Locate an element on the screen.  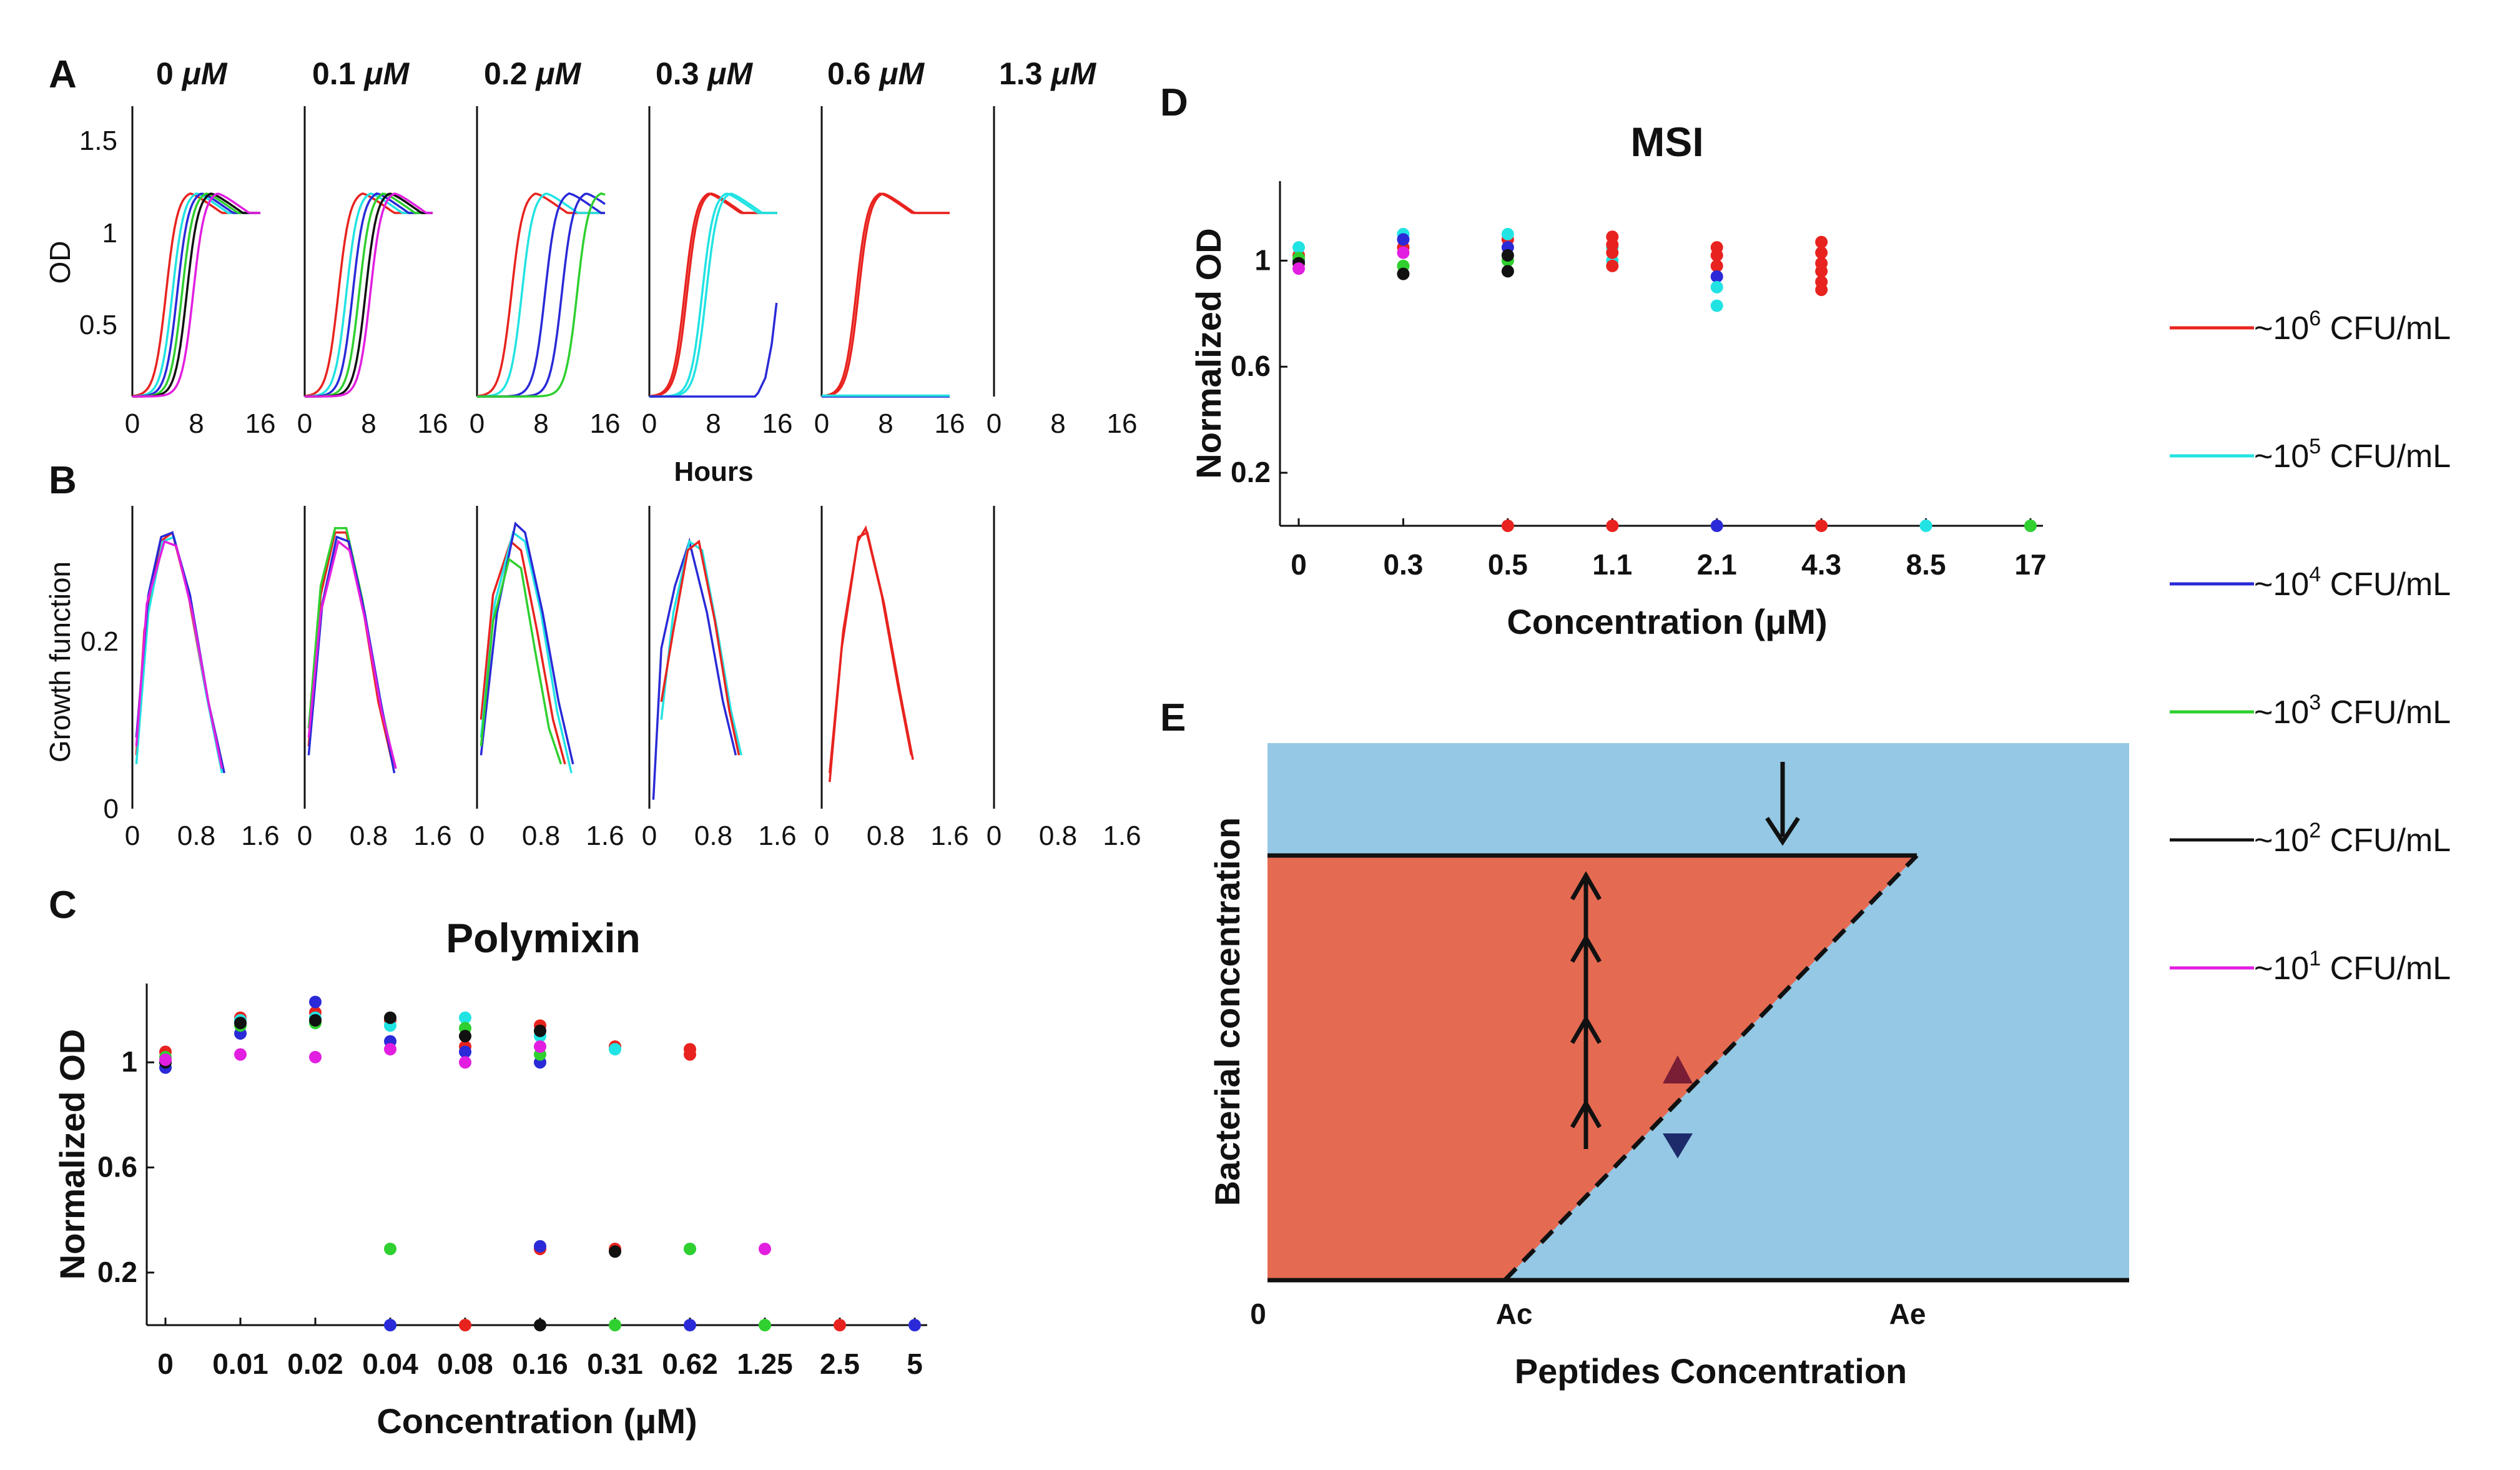
panel-e-xtick-ac: Ac is located at coordinates (1515, 1314).